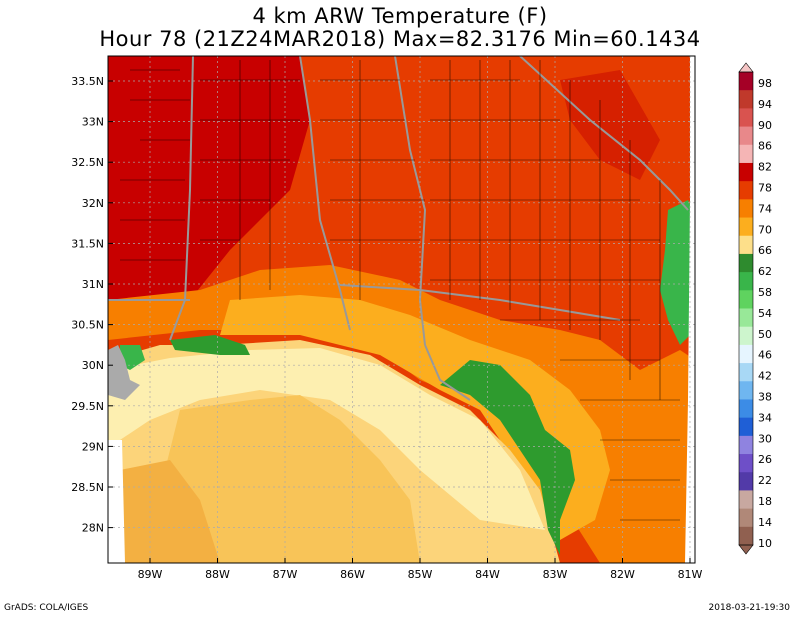  I want to click on lon-label: 83W, so click(555, 574).